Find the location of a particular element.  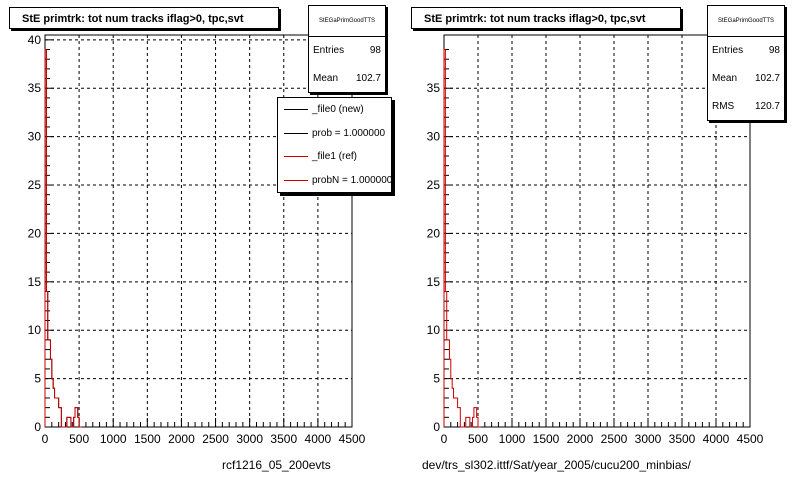

legend-entry: probN = 1.000000 is located at coordinates (334, 181).